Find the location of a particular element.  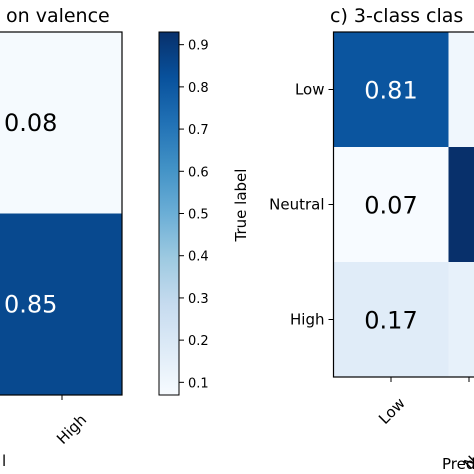

right-y-tick-low: Low is located at coordinates (310, 90).